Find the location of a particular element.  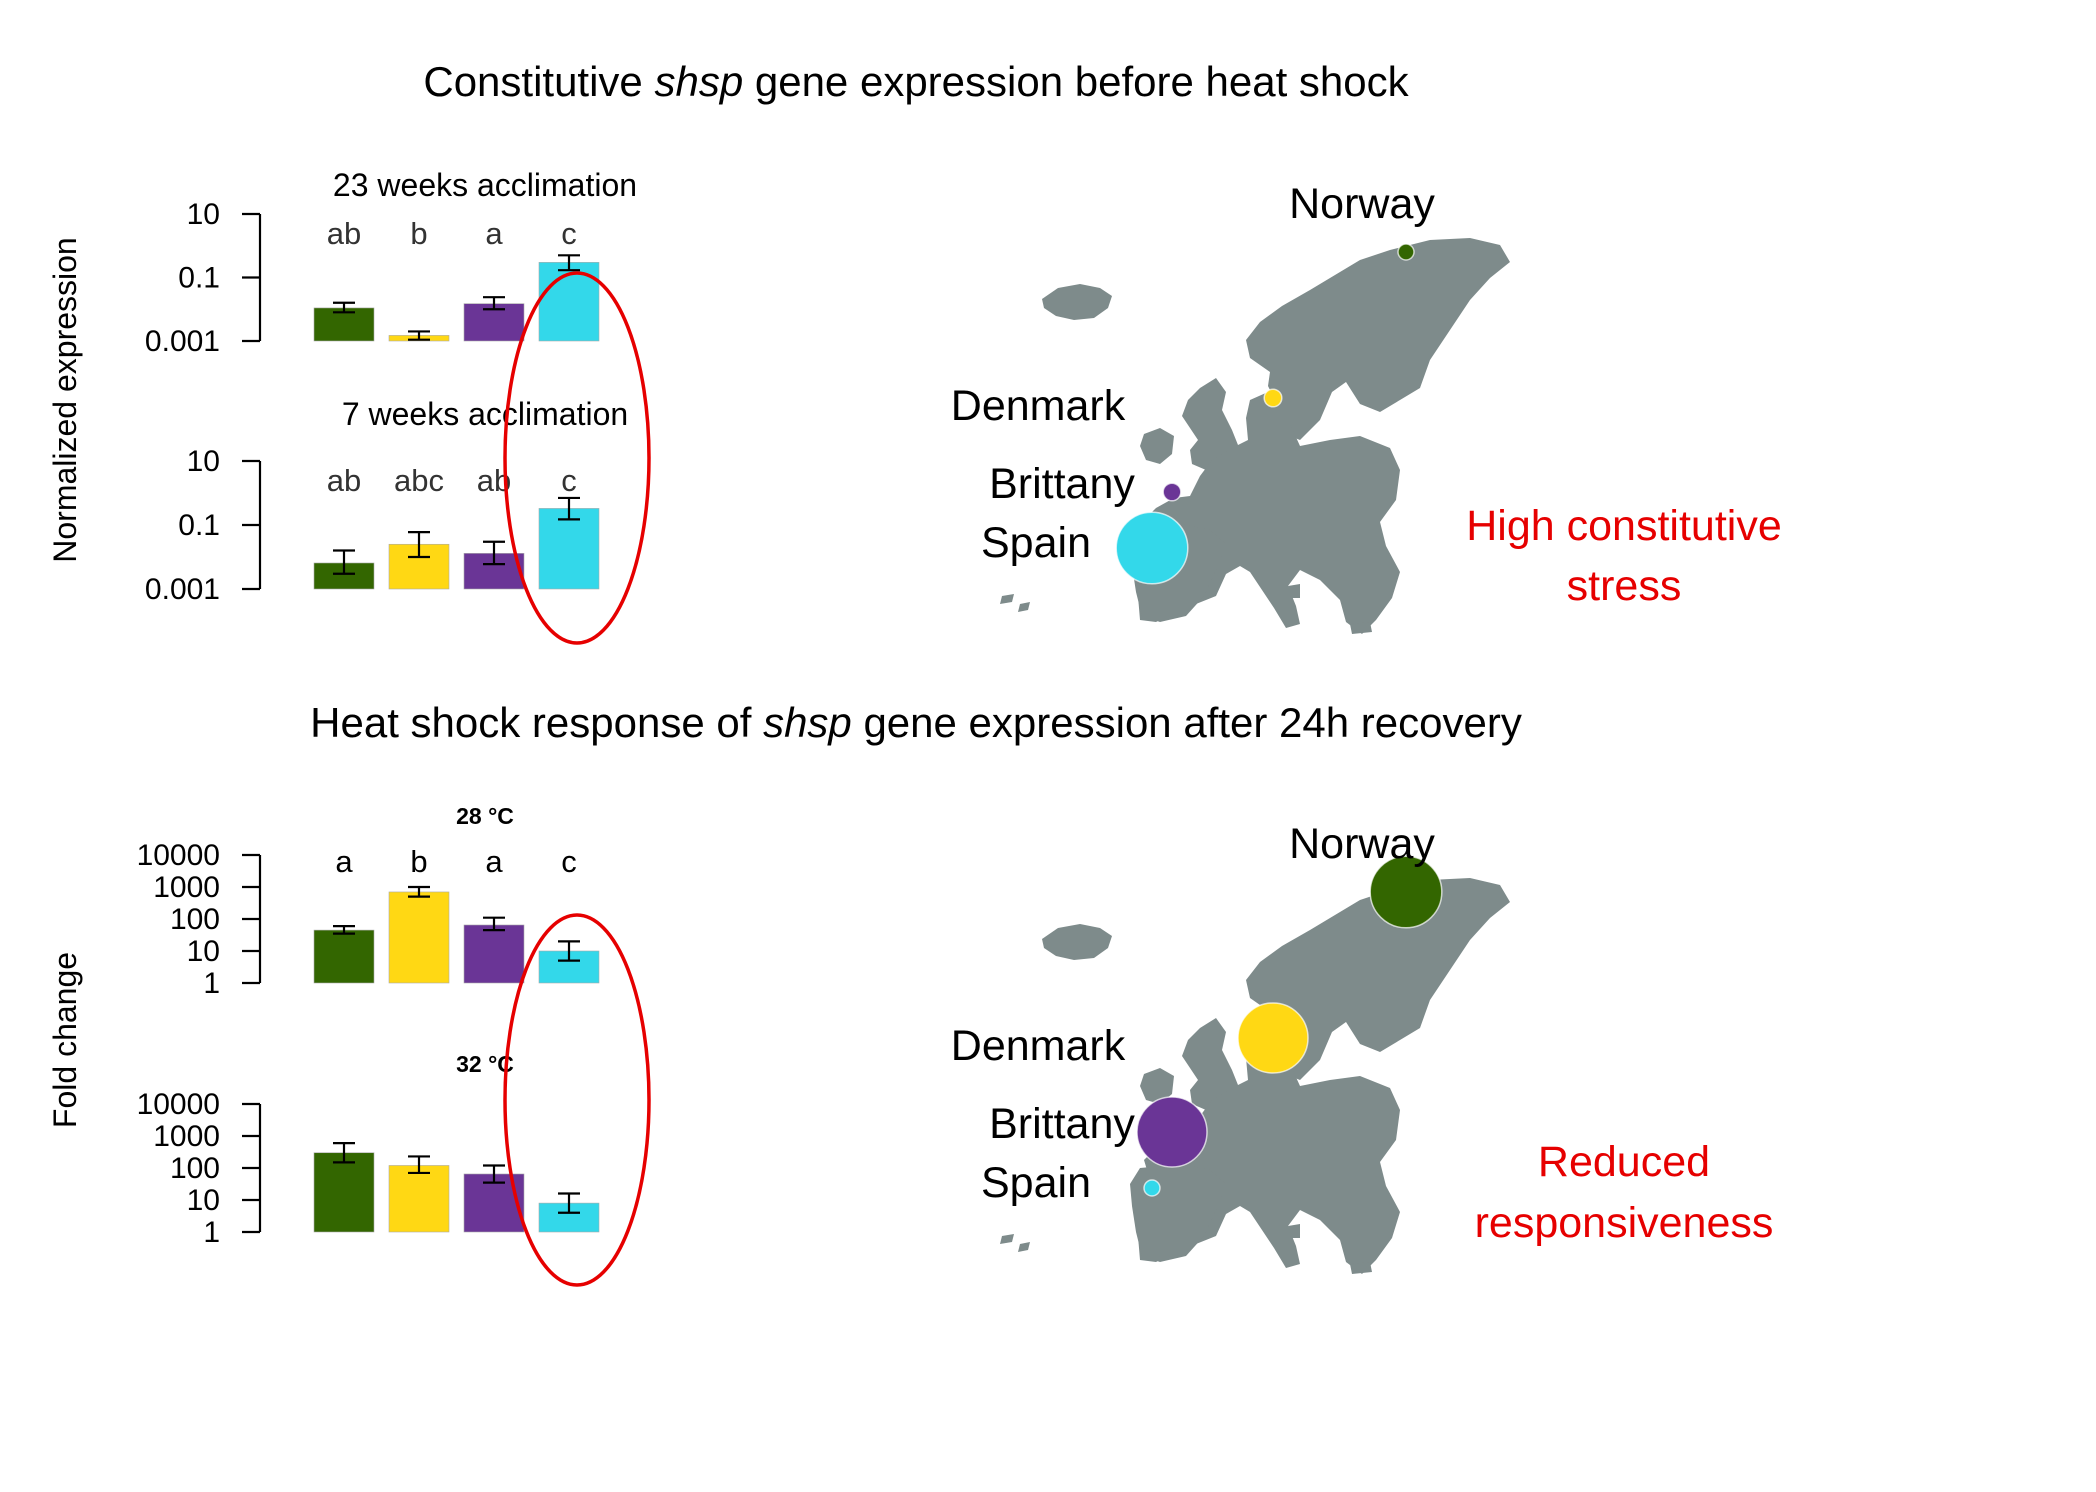

ylabel-bottom: Fold change is located at coordinates (65, 1040).